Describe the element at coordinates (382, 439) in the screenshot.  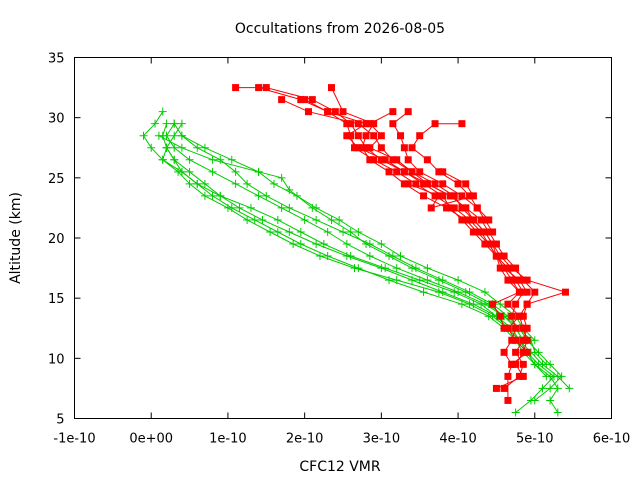
I see `x-tick-label: 3e-10` at that location.